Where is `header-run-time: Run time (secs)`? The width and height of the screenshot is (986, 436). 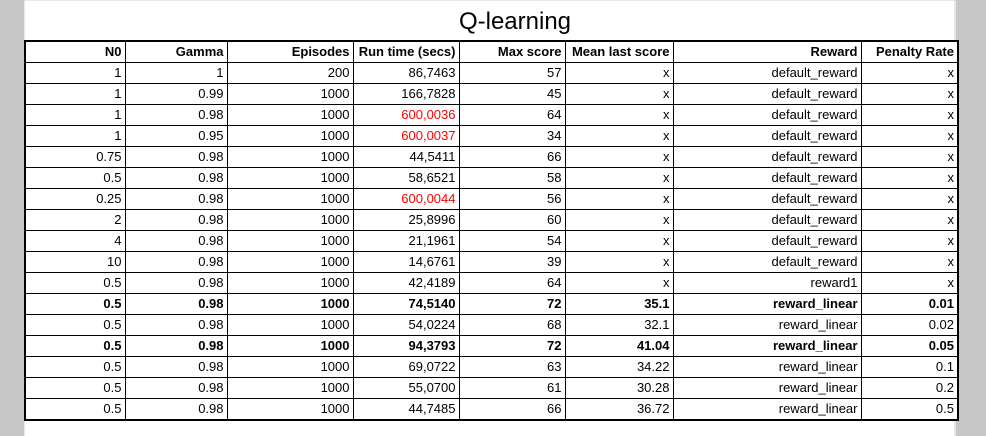
header-run-time: Run time (secs) is located at coordinates (406, 51).